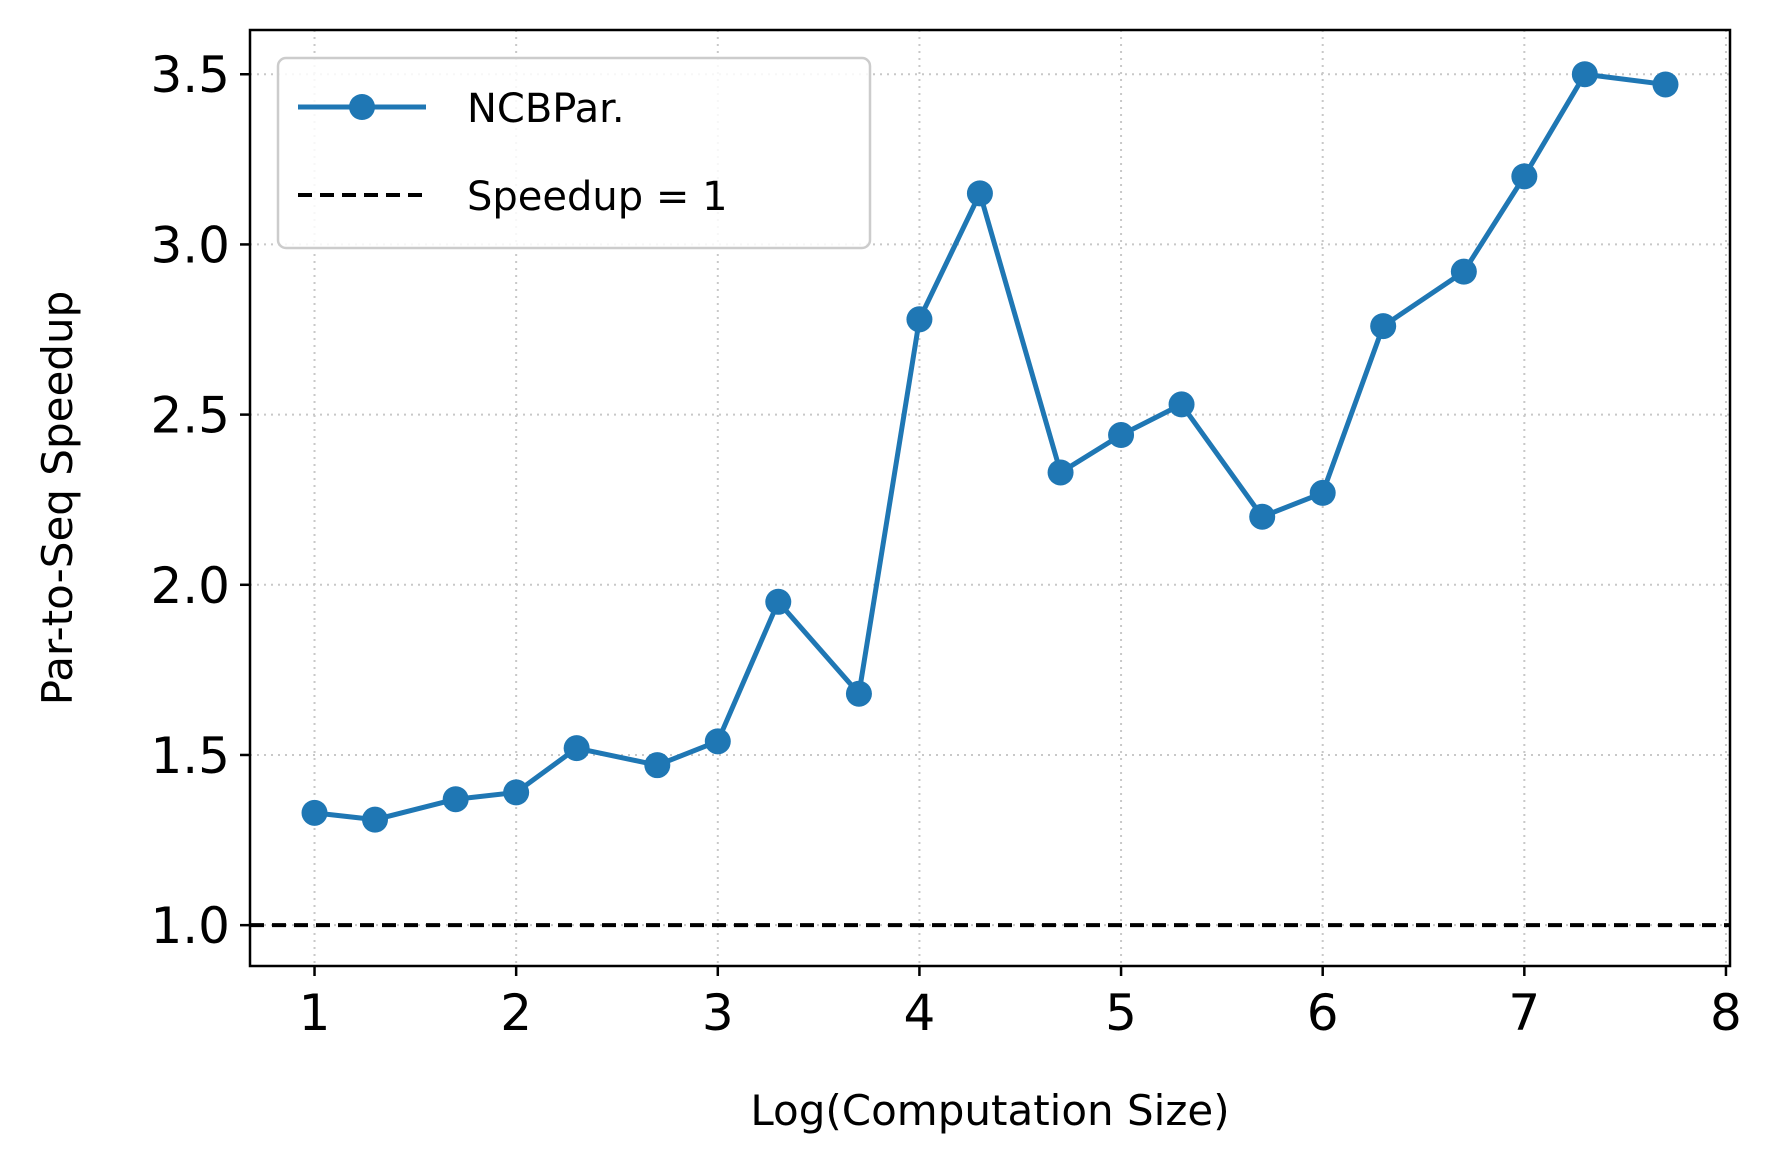  I want to click on x-tick-label-2: 2, so click(516, 1013).